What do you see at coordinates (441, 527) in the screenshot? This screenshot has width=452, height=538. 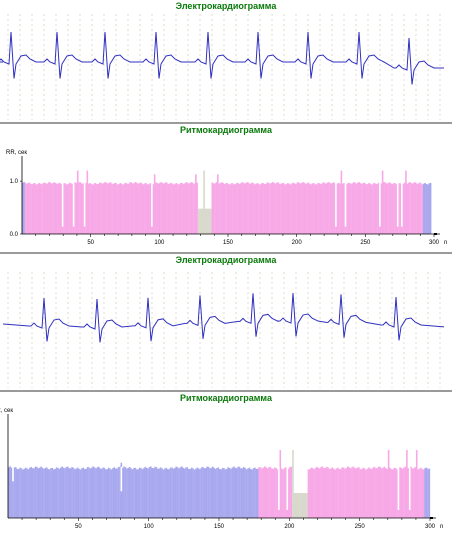 I see `x-axis-label: n` at bounding box center [441, 527].